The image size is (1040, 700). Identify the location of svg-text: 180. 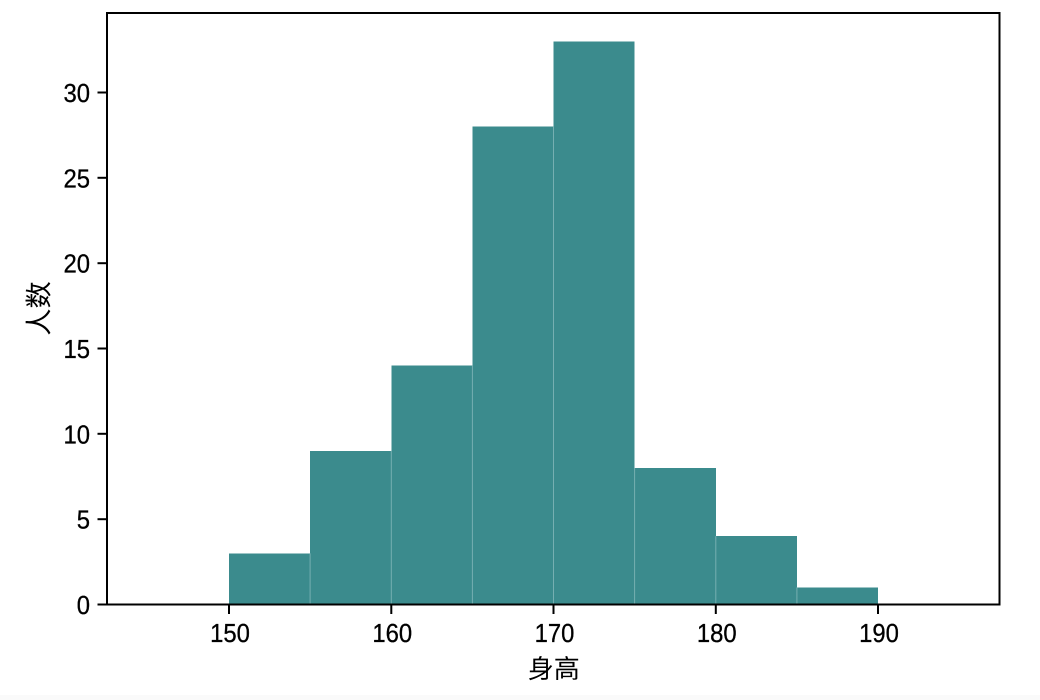
(717, 634).